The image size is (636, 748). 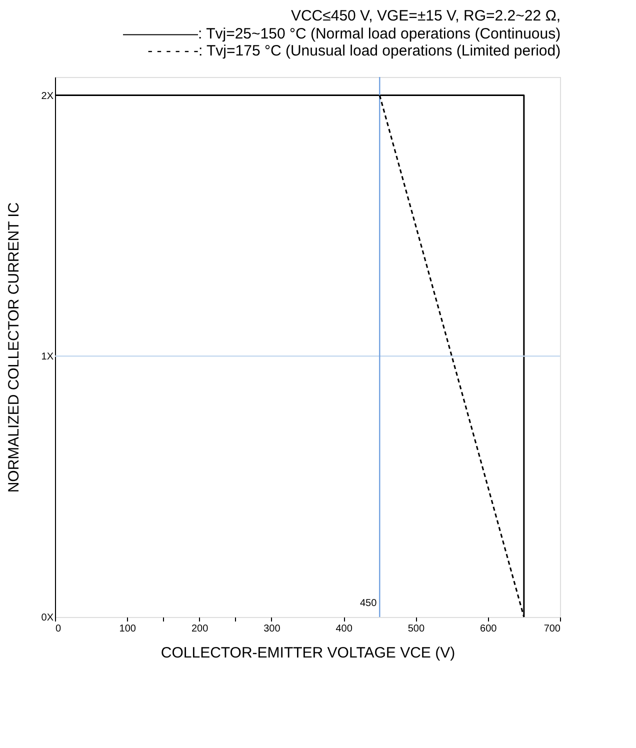 What do you see at coordinates (342, 33) in the screenshot?
I see `text: ―――――: Tvj=25~150 °C (Normal load operations (Continuous)` at bounding box center [342, 33].